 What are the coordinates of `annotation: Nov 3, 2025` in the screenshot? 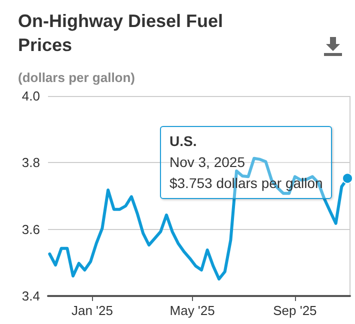 It's located at (207, 162).